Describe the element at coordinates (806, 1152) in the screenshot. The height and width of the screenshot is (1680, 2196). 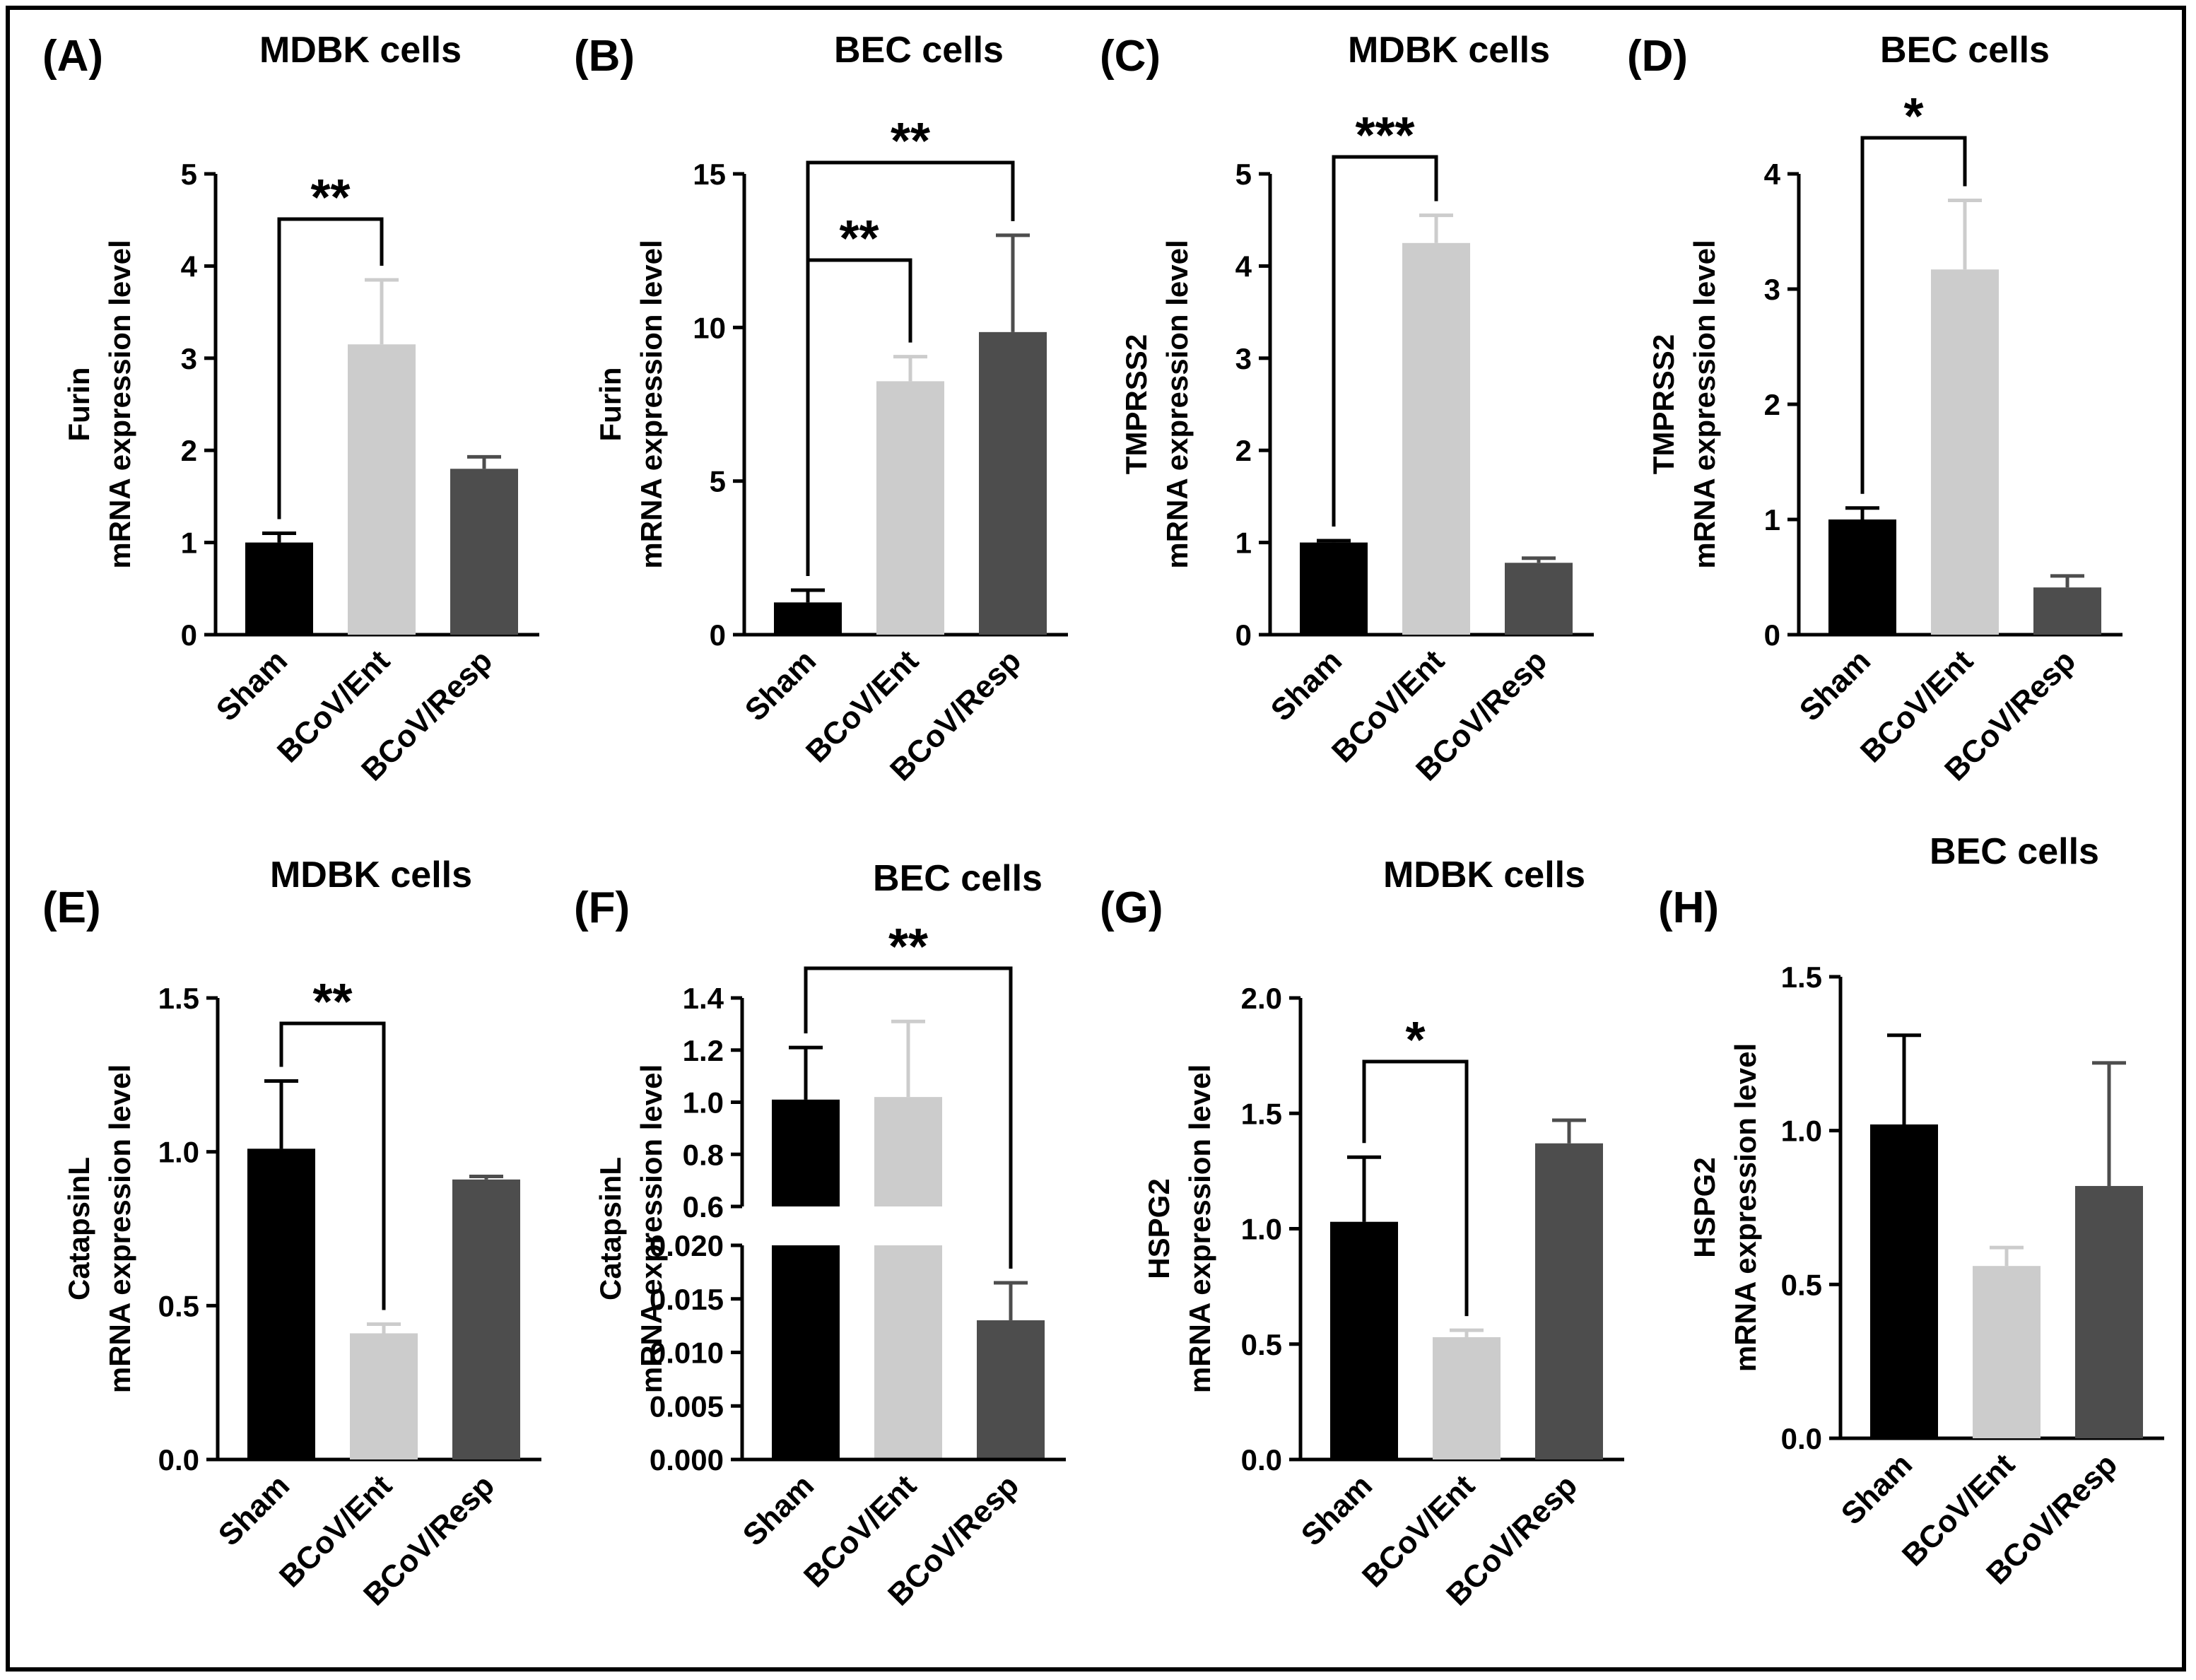
I see `bar-upper` at that location.